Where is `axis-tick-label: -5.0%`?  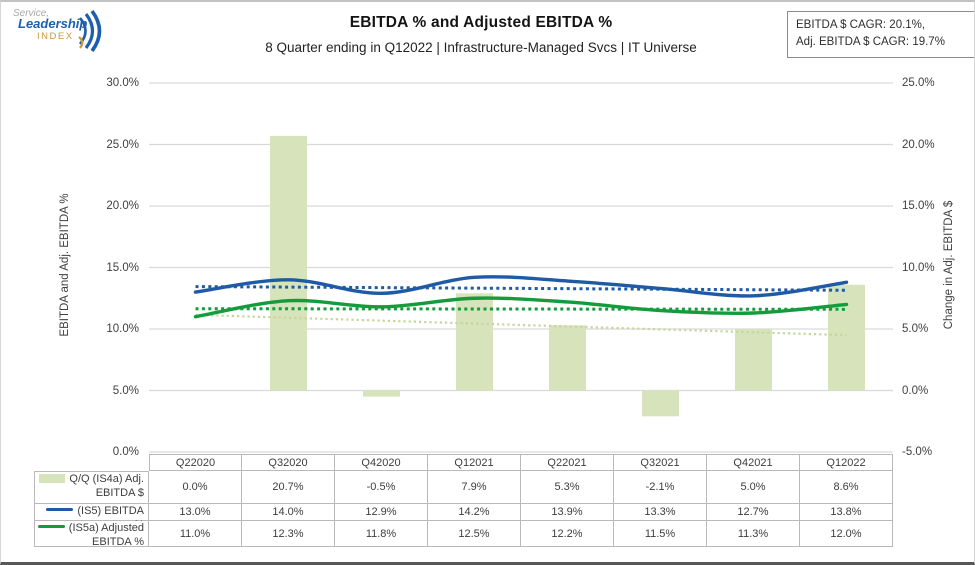 axis-tick-label: -5.0% is located at coordinates (917, 452).